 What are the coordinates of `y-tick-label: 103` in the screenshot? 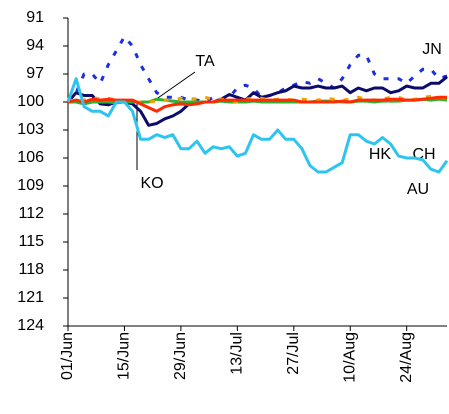 It's located at (30, 129).